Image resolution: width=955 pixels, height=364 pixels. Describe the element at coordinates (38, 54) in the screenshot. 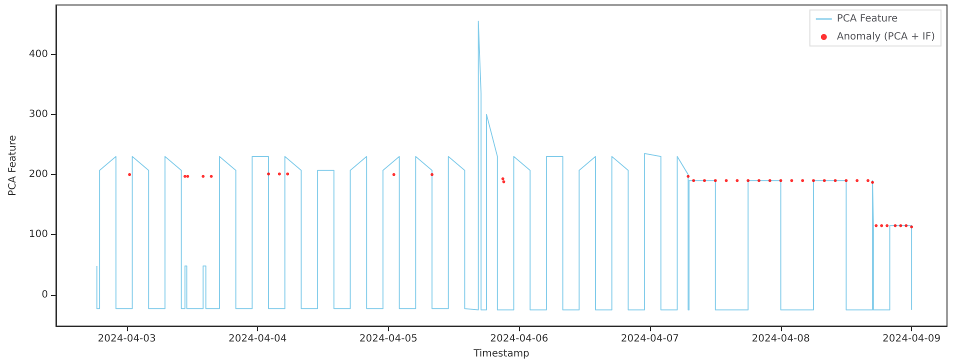

I see `y-tick-label: 400` at that location.